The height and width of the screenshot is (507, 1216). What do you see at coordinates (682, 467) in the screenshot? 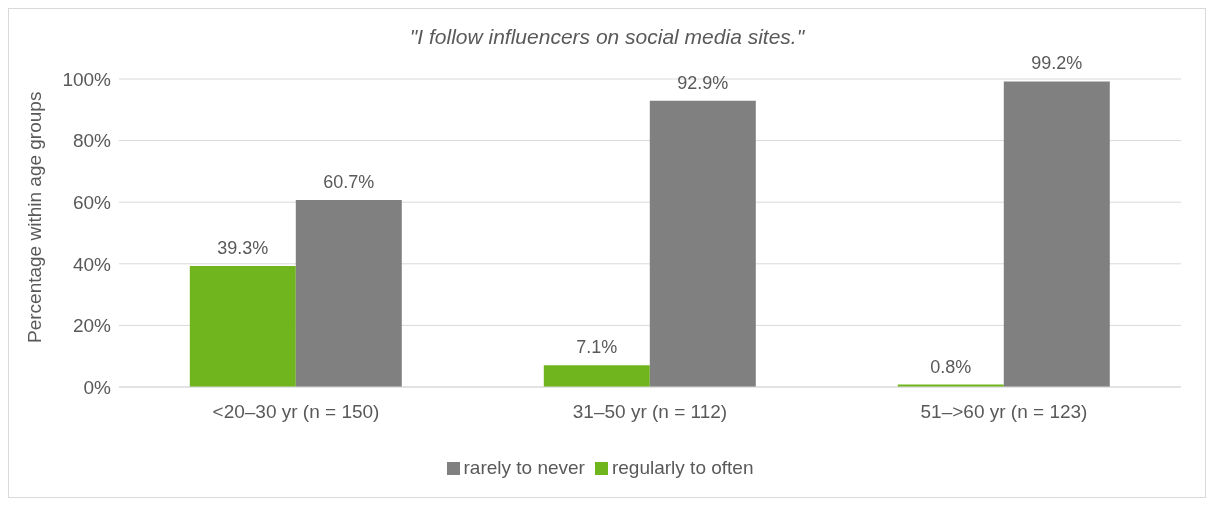
I see `legend-label: regularly to often` at bounding box center [682, 467].